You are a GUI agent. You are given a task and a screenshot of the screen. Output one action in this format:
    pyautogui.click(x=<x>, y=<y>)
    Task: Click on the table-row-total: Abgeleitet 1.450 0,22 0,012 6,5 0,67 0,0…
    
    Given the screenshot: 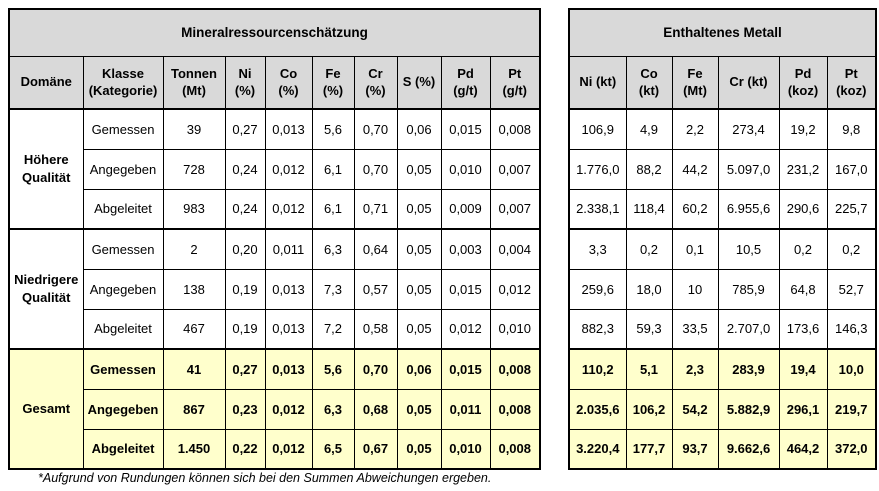 What is the action you would take?
    pyautogui.click(x=275, y=449)
    